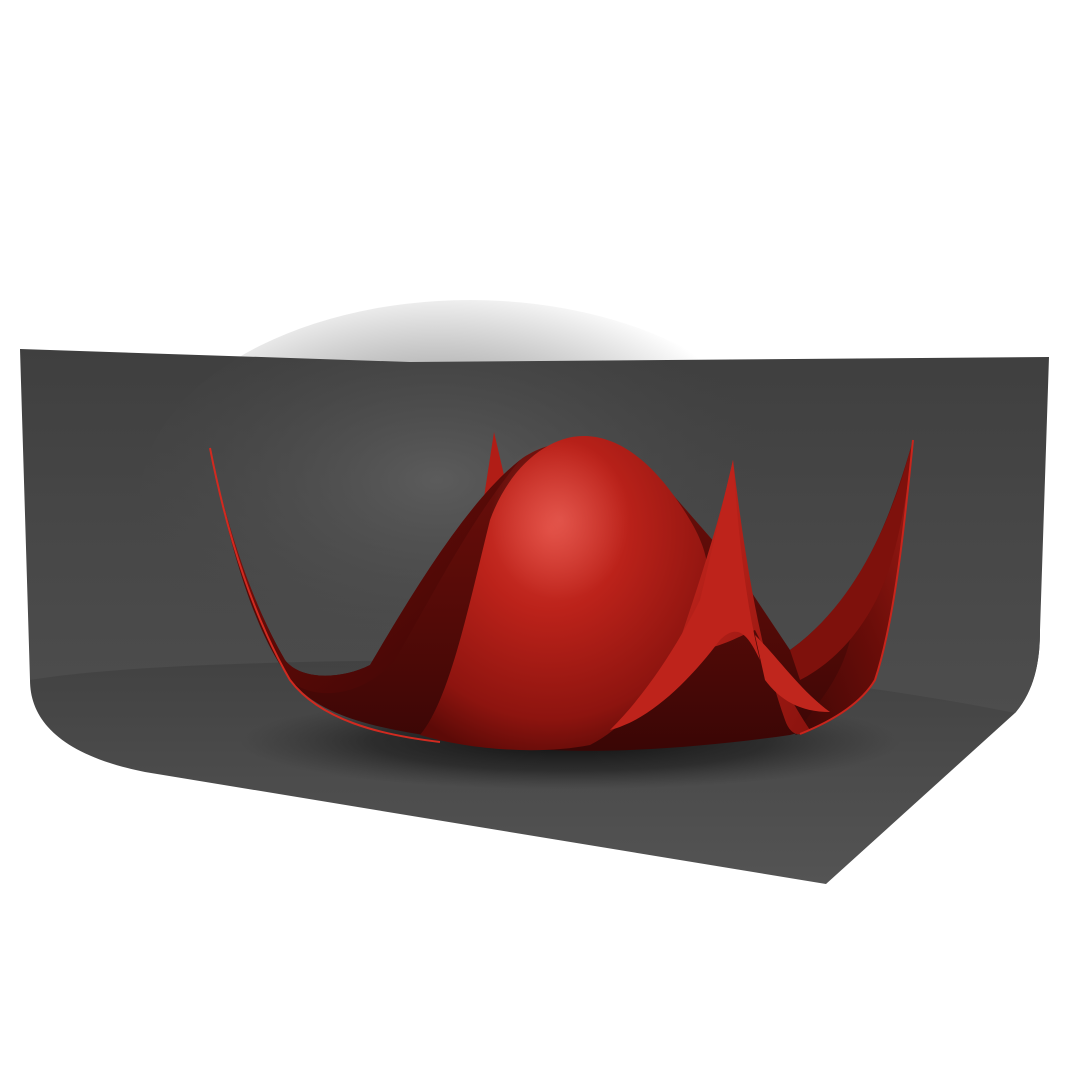 This screenshot has width=1080, height=1080. I want to click on left-rim-edge, so click(325, 595).